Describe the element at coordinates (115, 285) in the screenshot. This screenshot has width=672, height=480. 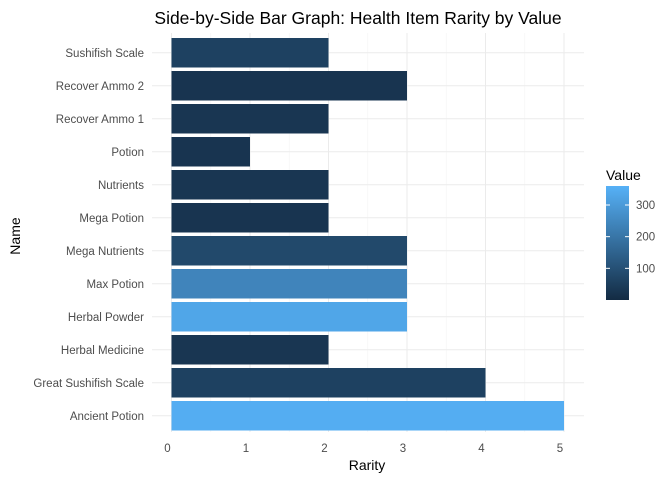
I see `y-tick-label: Max Potion` at that location.